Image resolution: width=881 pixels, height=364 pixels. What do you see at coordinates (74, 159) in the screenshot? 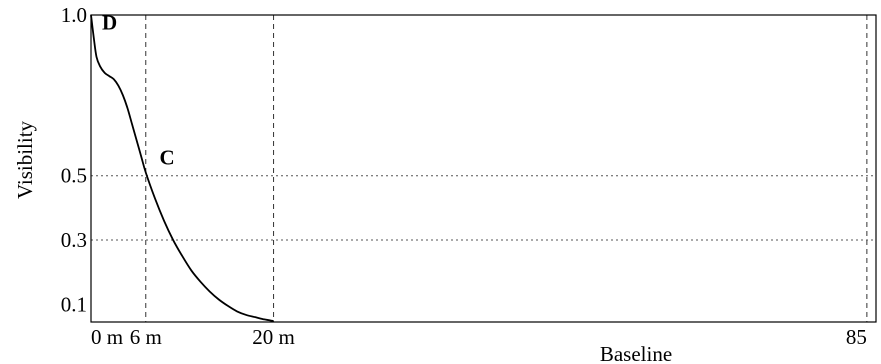
I see `y-tick-labels: 1.0 0.5 0.3 0.1` at bounding box center [74, 159].